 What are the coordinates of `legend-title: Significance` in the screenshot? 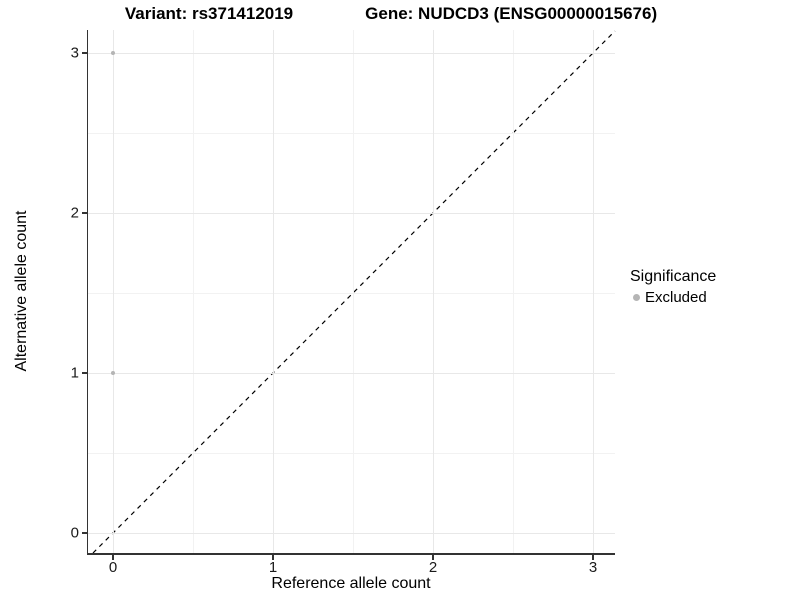 It's located at (673, 276).